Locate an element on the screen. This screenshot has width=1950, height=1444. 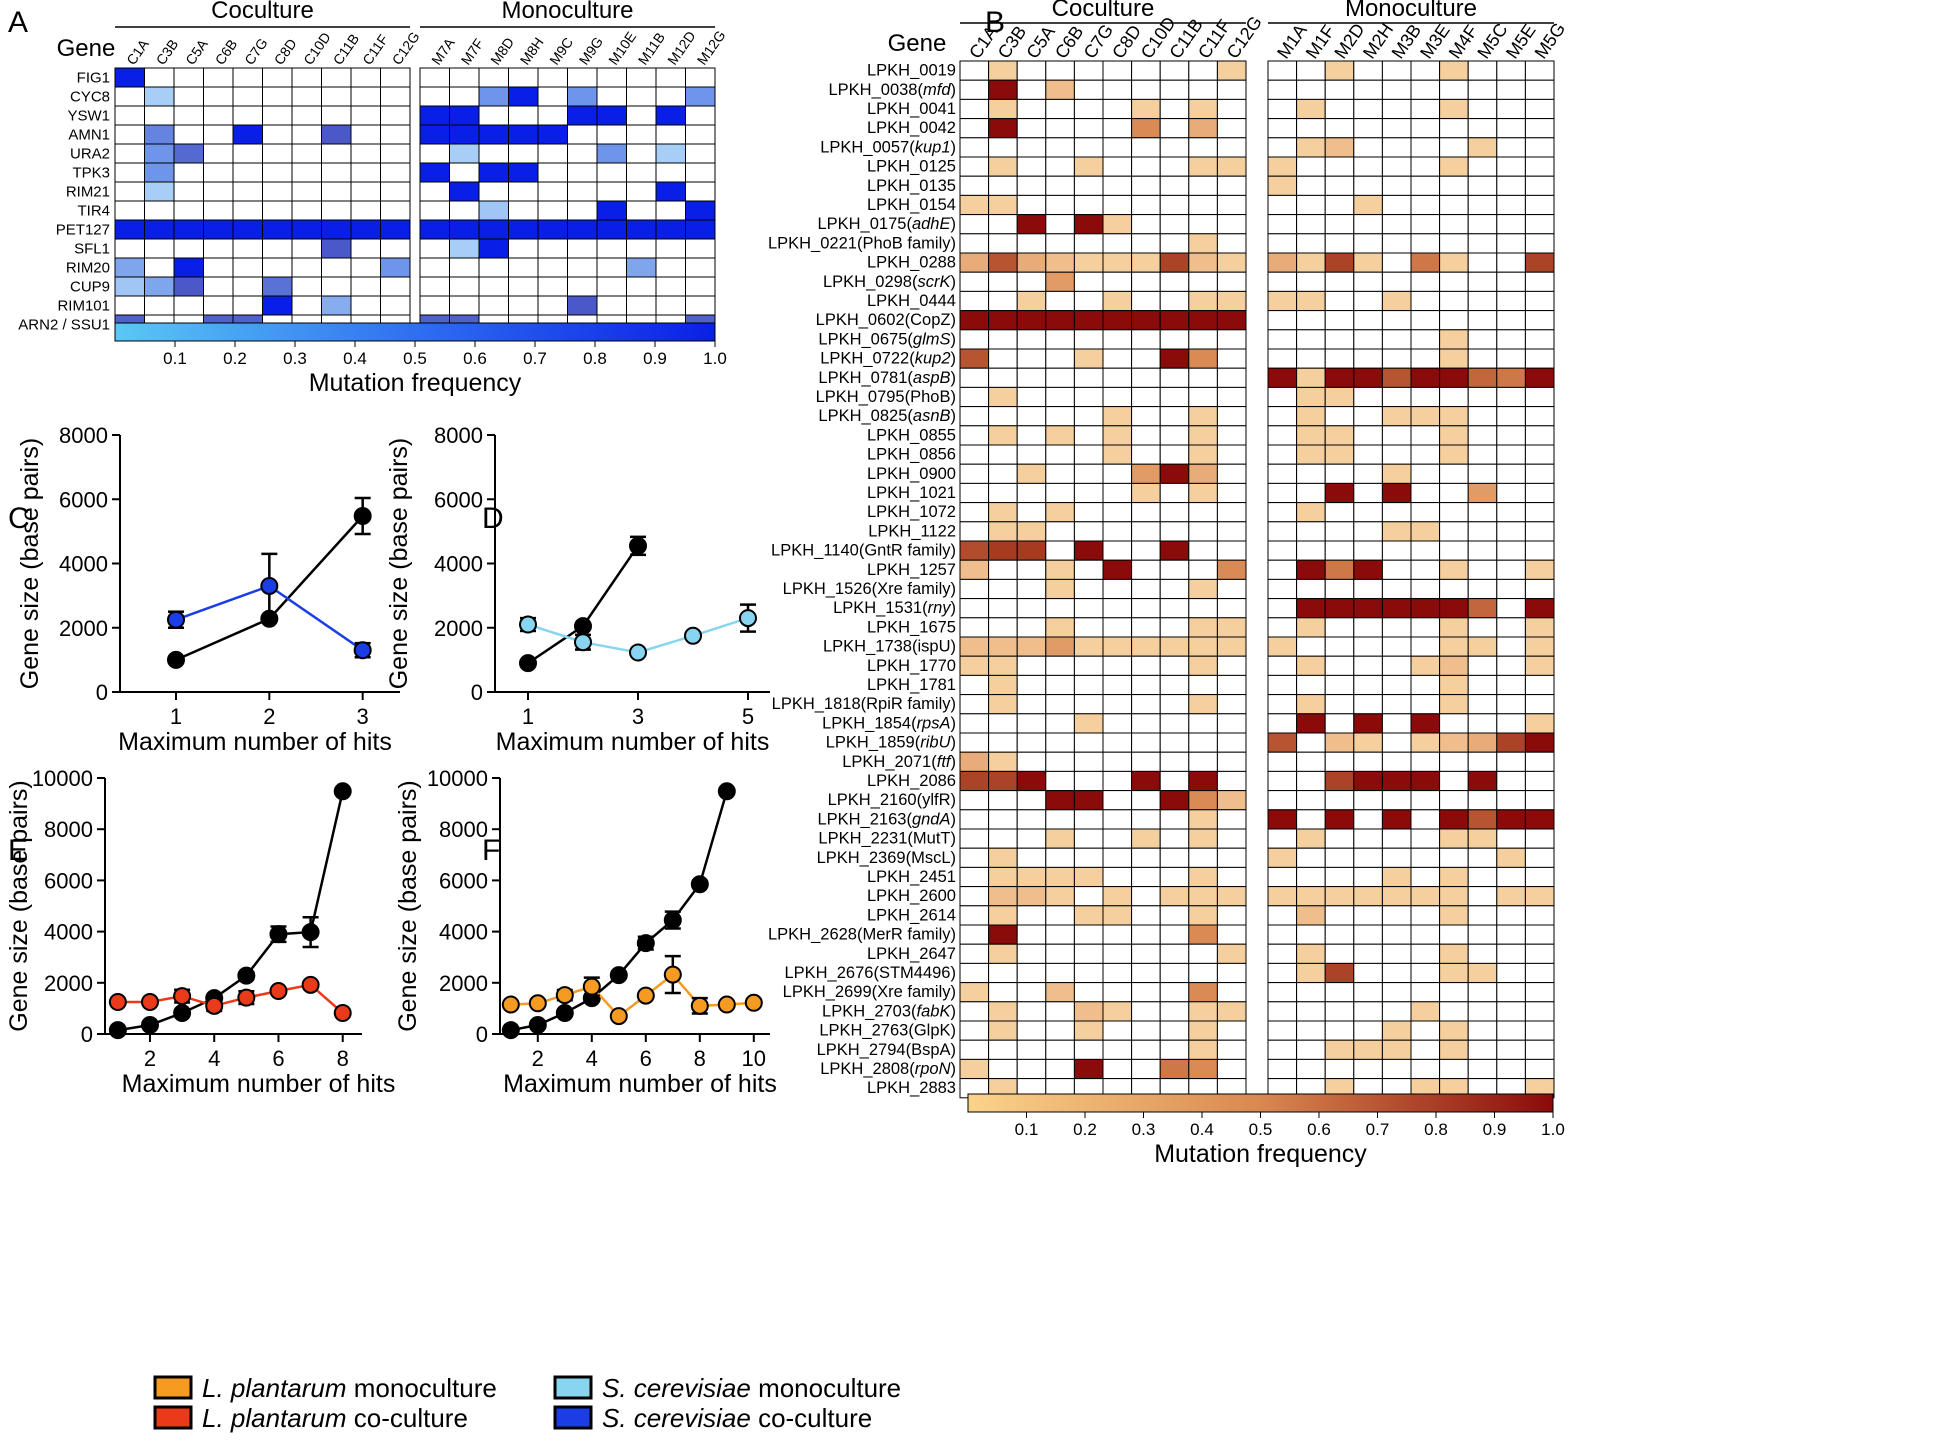
legend-swatch-lp-mono is located at coordinates (173, 1387).